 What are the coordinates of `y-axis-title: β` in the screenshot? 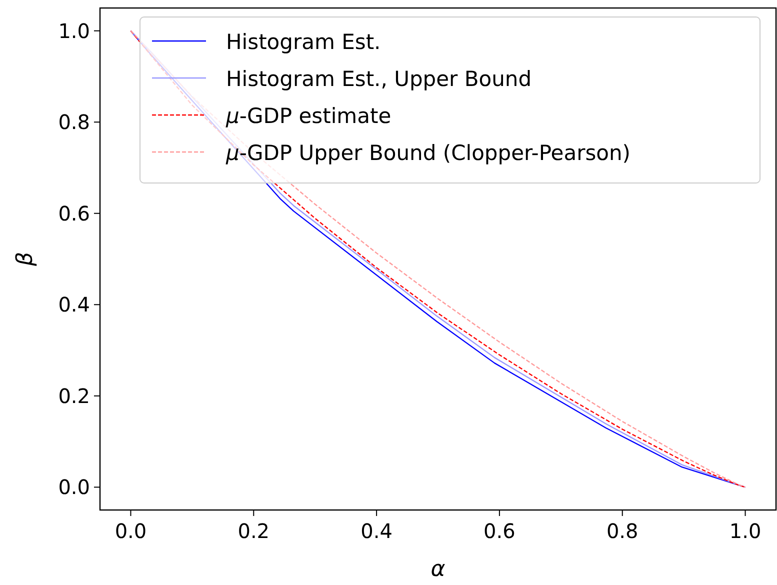 It's located at (25, 260).